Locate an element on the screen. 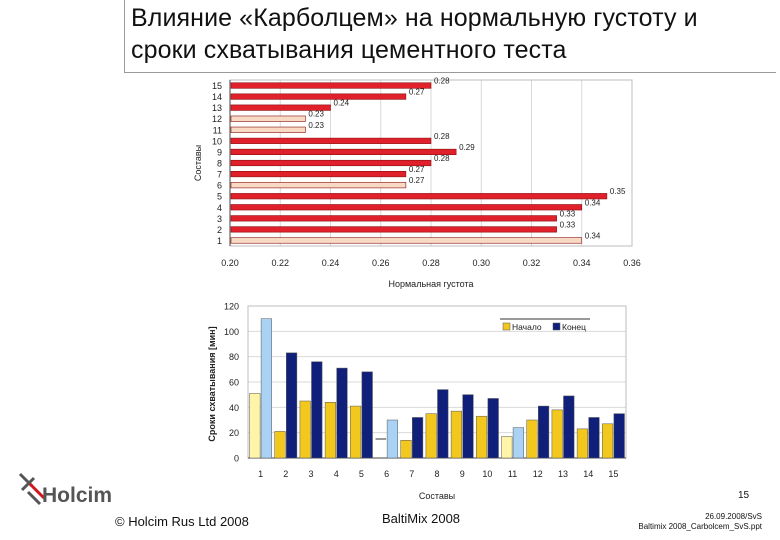 This screenshot has height=540, width=780. y-tick-label: 0 is located at coordinates (236, 459).